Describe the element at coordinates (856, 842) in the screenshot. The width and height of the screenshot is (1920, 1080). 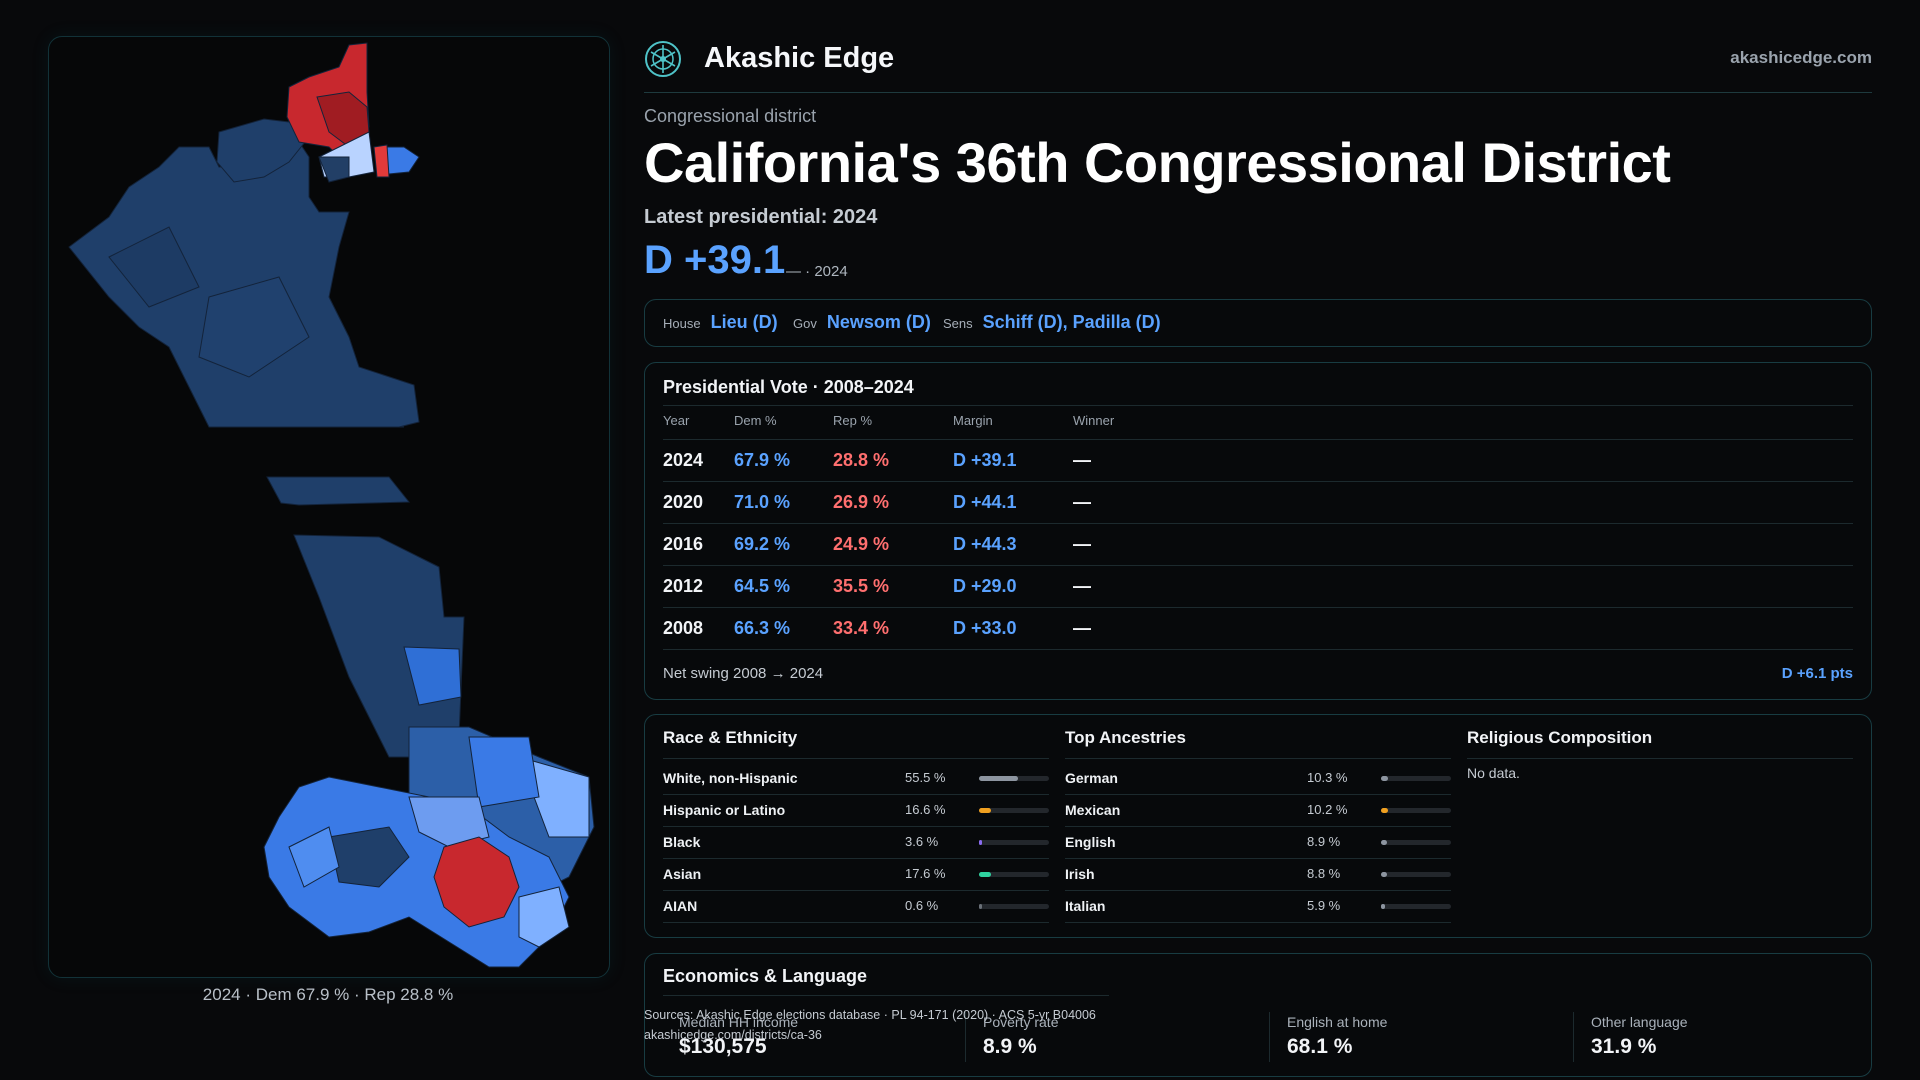
I see `race-row: Black 3.6 %` at that location.